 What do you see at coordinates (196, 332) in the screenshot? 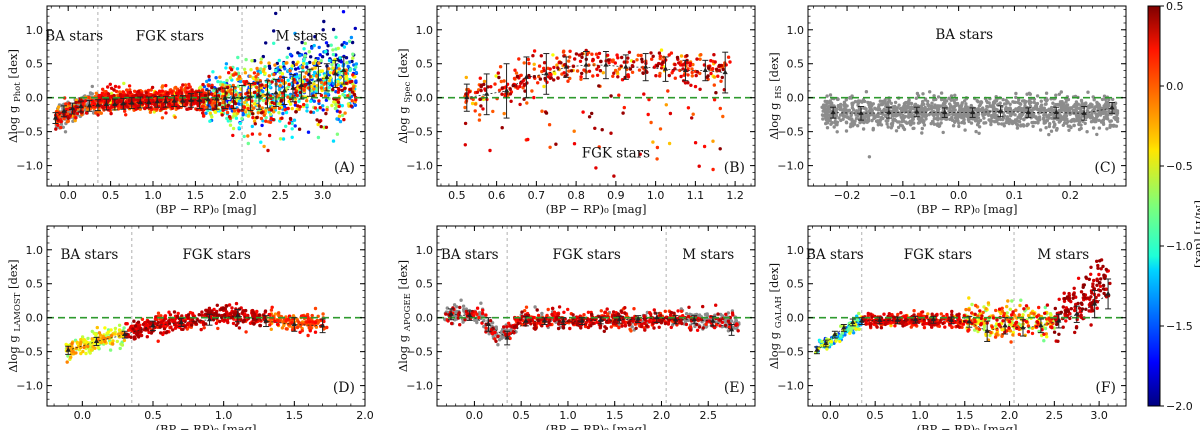
I see `scatter-points` at bounding box center [196, 332].